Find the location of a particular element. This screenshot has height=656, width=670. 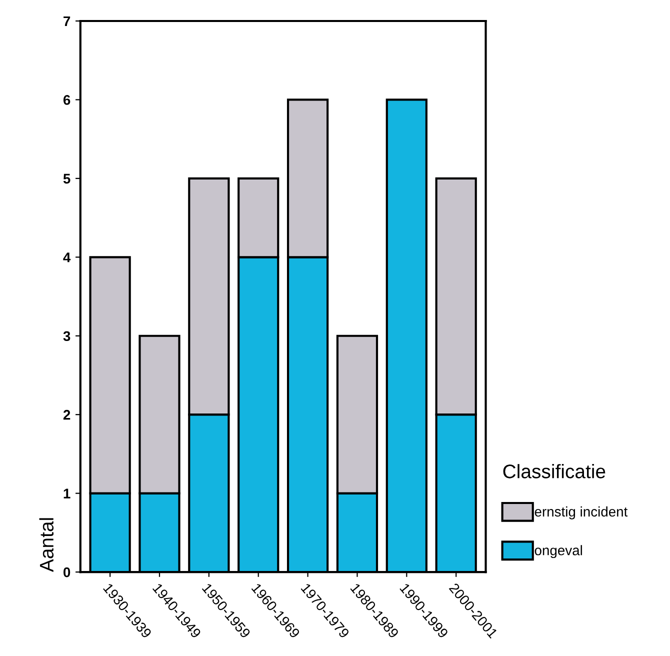

y-axis-title: Aantal is located at coordinates (46, 545).